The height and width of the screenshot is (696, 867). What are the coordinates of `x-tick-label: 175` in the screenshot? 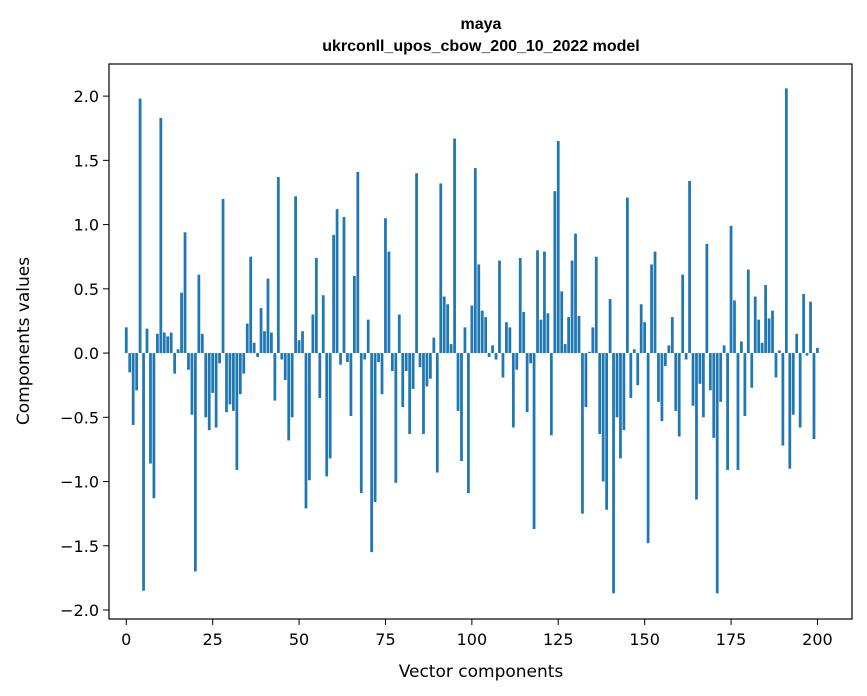 It's located at (731, 639).